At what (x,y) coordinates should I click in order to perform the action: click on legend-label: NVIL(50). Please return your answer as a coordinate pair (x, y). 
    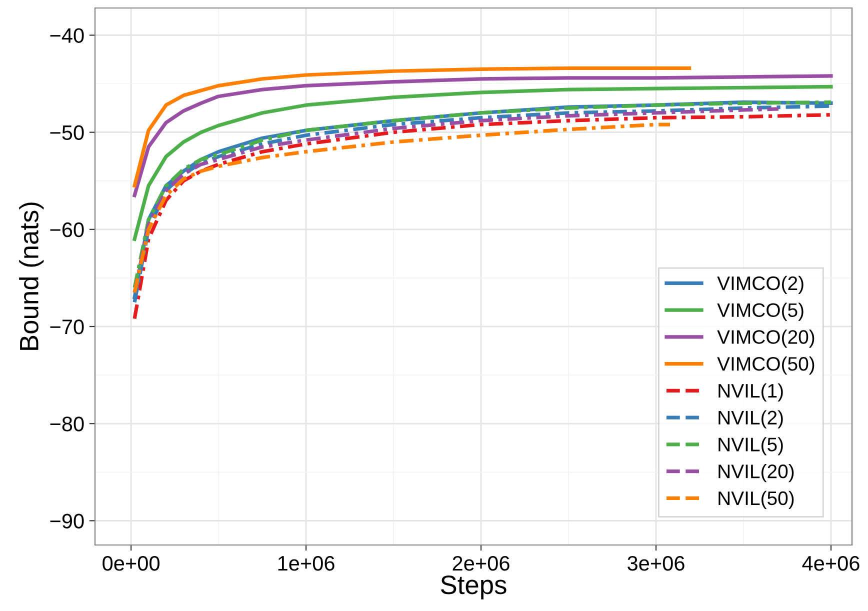
    Looking at the image, I should click on (756, 499).